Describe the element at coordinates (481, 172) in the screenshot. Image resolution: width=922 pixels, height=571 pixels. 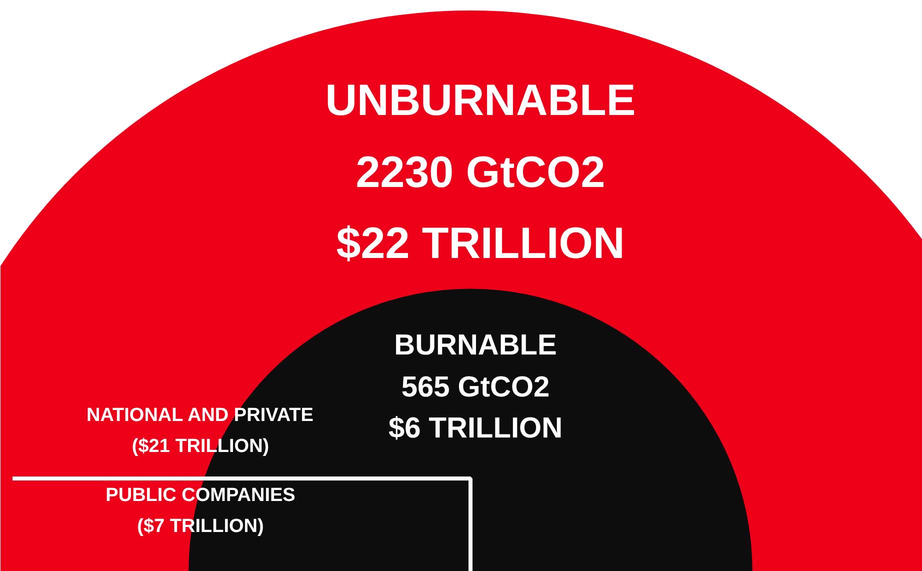
I see `data-label: 2230 GtCO2` at that location.